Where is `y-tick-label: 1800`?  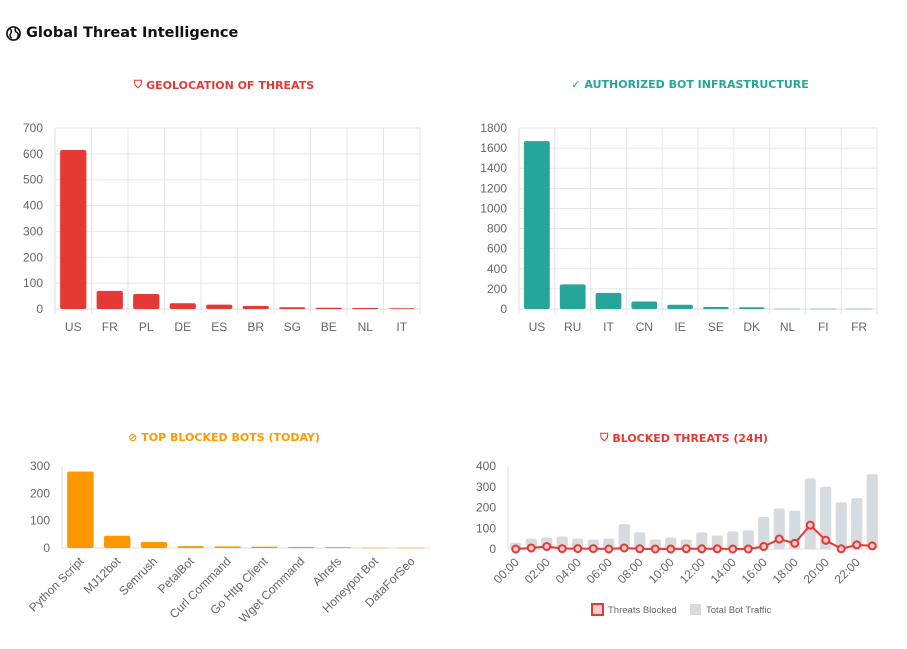 y-tick-label: 1800 is located at coordinates (493, 128).